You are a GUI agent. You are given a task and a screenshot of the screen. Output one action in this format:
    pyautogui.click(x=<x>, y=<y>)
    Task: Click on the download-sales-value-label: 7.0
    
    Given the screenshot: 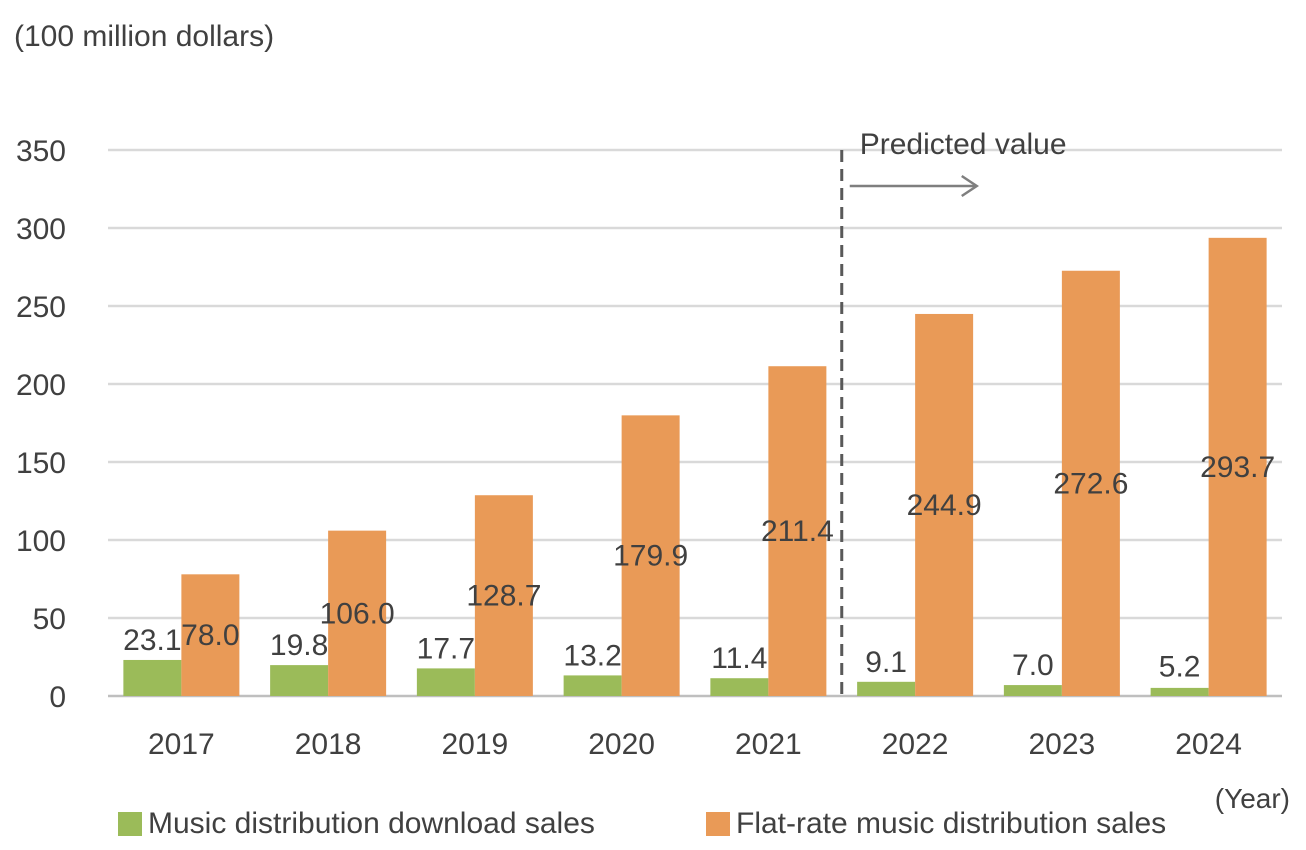 What is the action you would take?
    pyautogui.click(x=1033, y=665)
    